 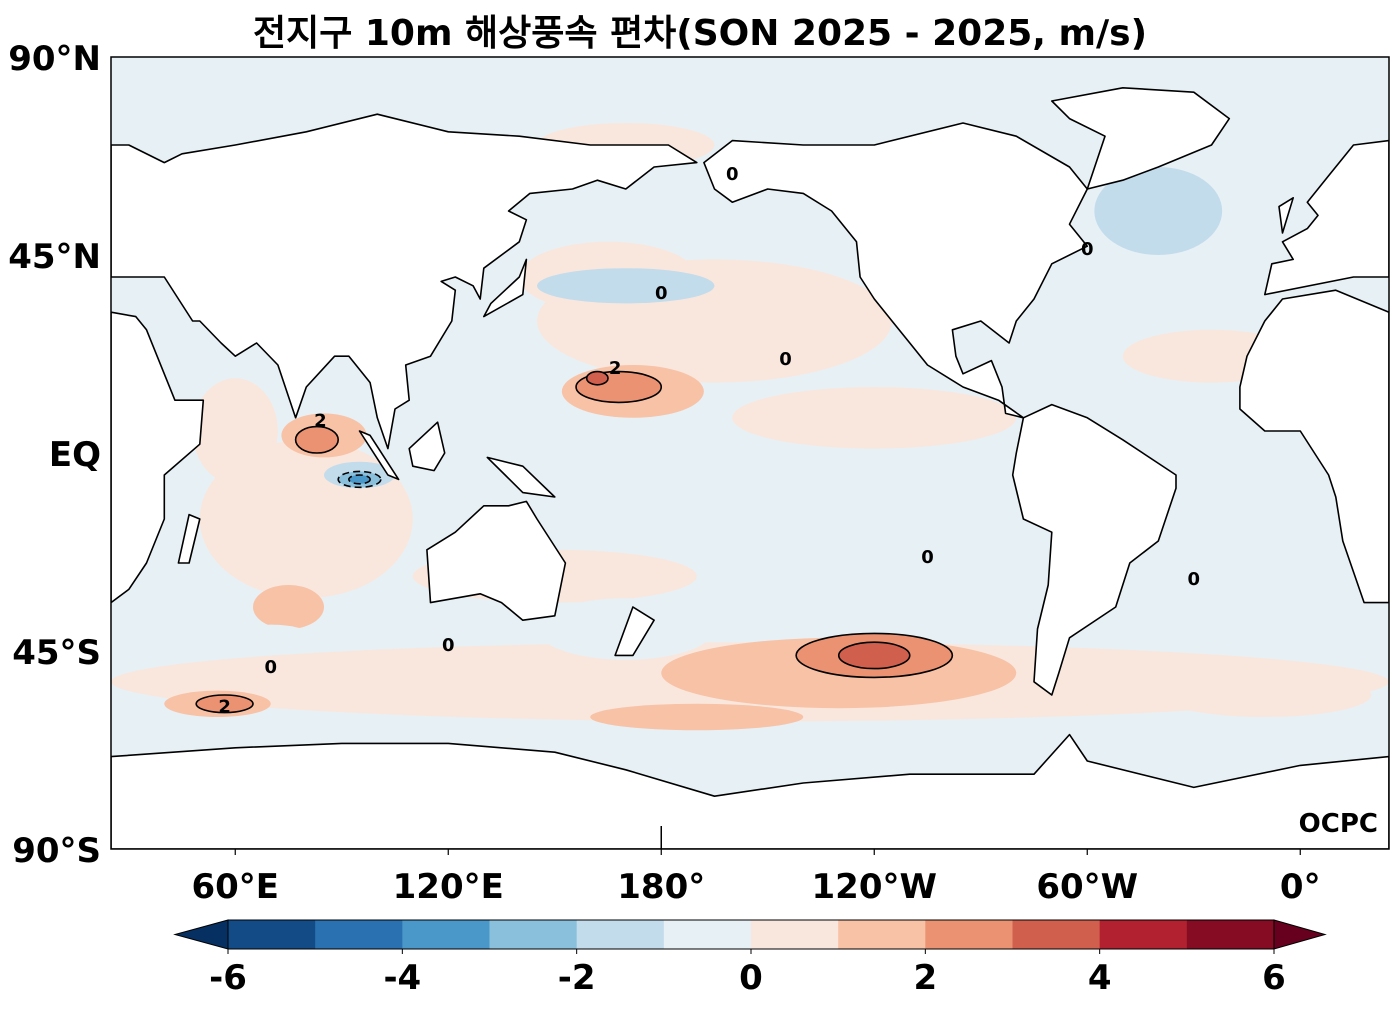 What do you see at coordinates (404, 281) in the screenshot?
I see `land-eurasia` at bounding box center [404, 281].